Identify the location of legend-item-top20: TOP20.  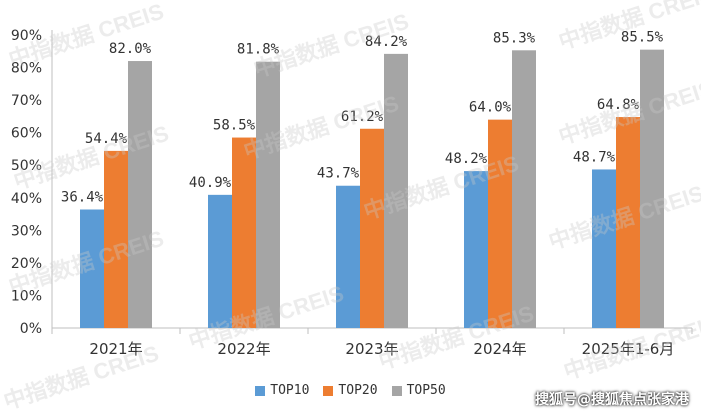
(350, 390).